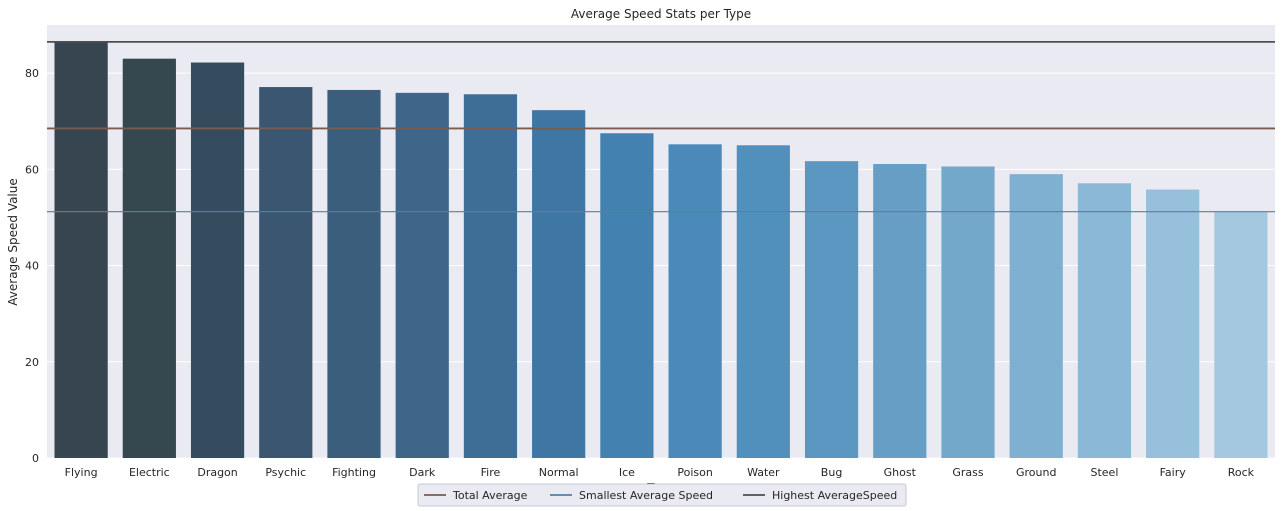 This screenshot has height=511, width=1282. What do you see at coordinates (149, 472) in the screenshot?
I see `x-tick-label: Electric` at bounding box center [149, 472].